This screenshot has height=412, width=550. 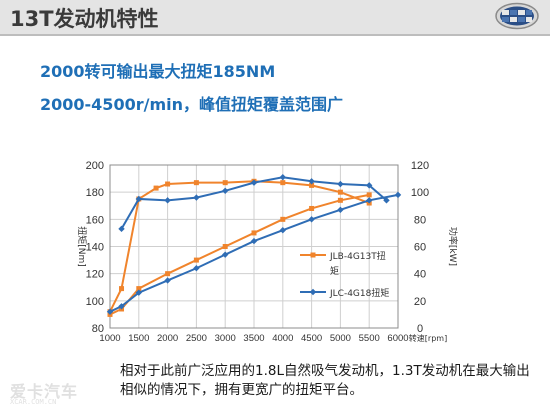 What do you see at coordinates (420, 275) in the screenshot?
I see `y2-tick-label: 40` at bounding box center [420, 275].